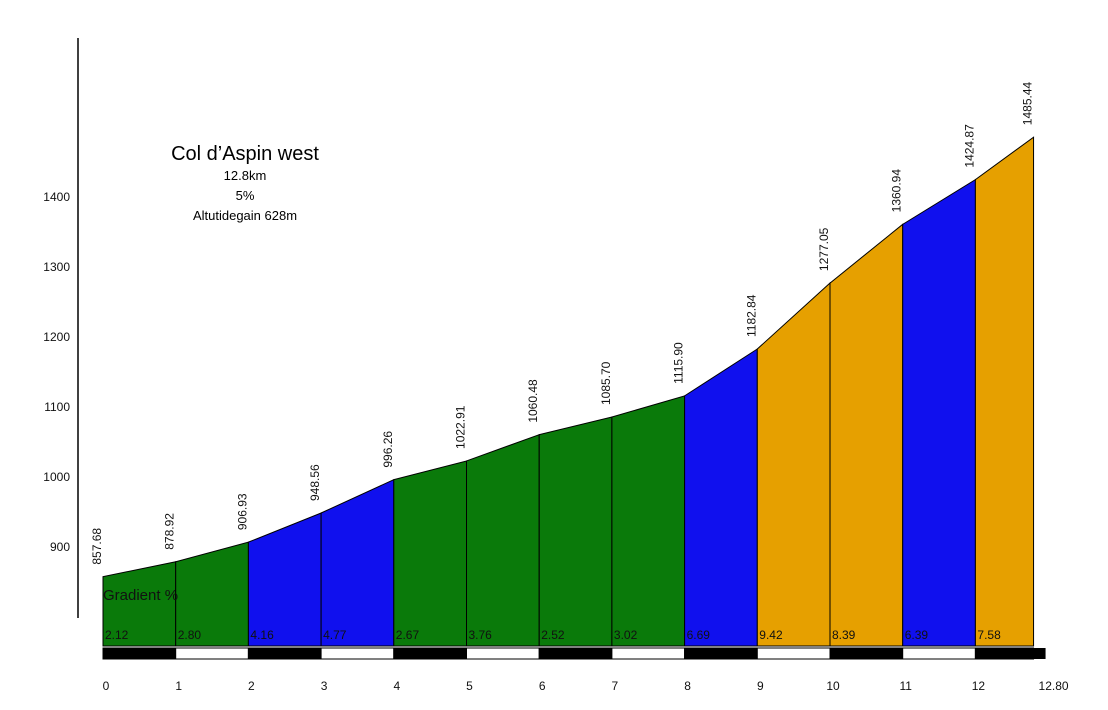 The height and width of the screenshot is (710, 1108). Describe the element at coordinates (61, 328) in the screenshot. I see `y-axis: 900 1000 1100 1200 1300 1400` at that location.